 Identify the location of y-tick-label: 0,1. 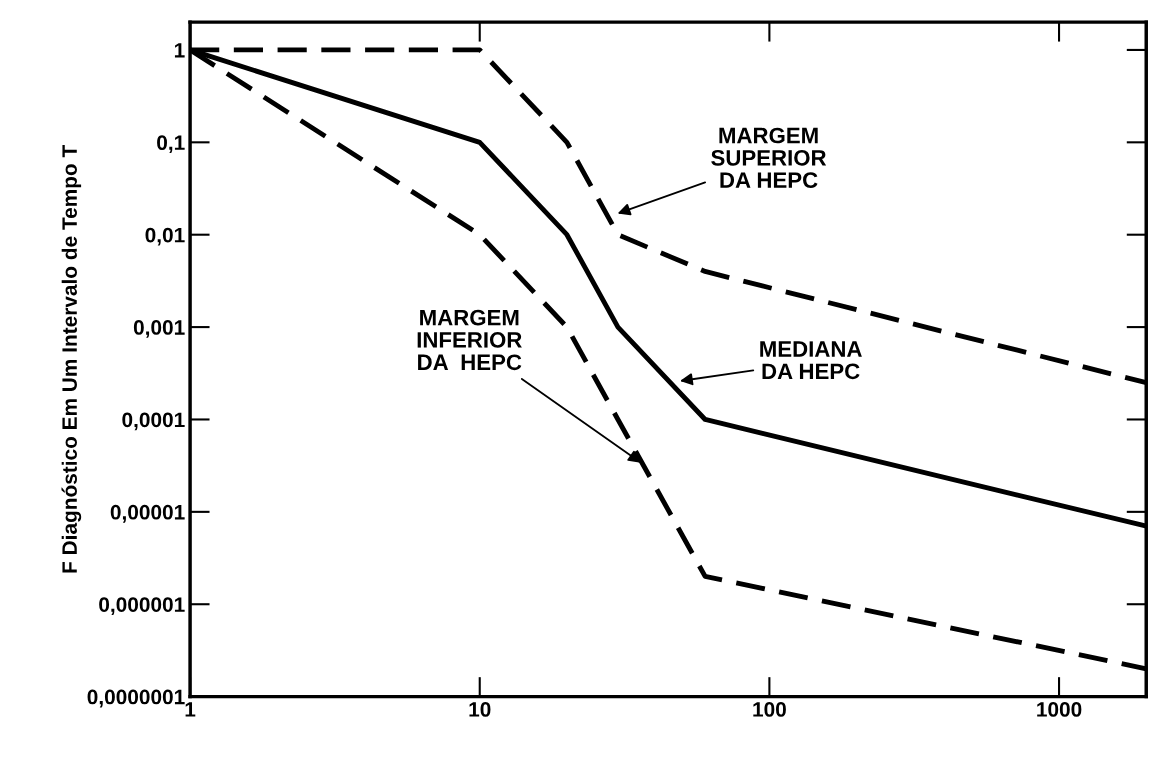
(171, 144).